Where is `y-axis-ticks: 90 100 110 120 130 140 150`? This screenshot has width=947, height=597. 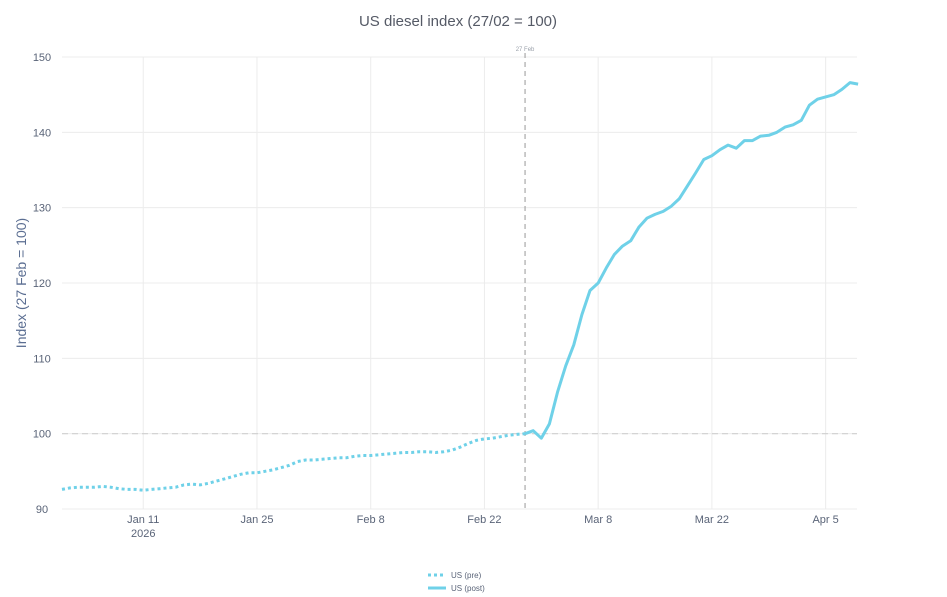 y-axis-ticks: 90 100 110 120 130 140 150 is located at coordinates (42, 284).